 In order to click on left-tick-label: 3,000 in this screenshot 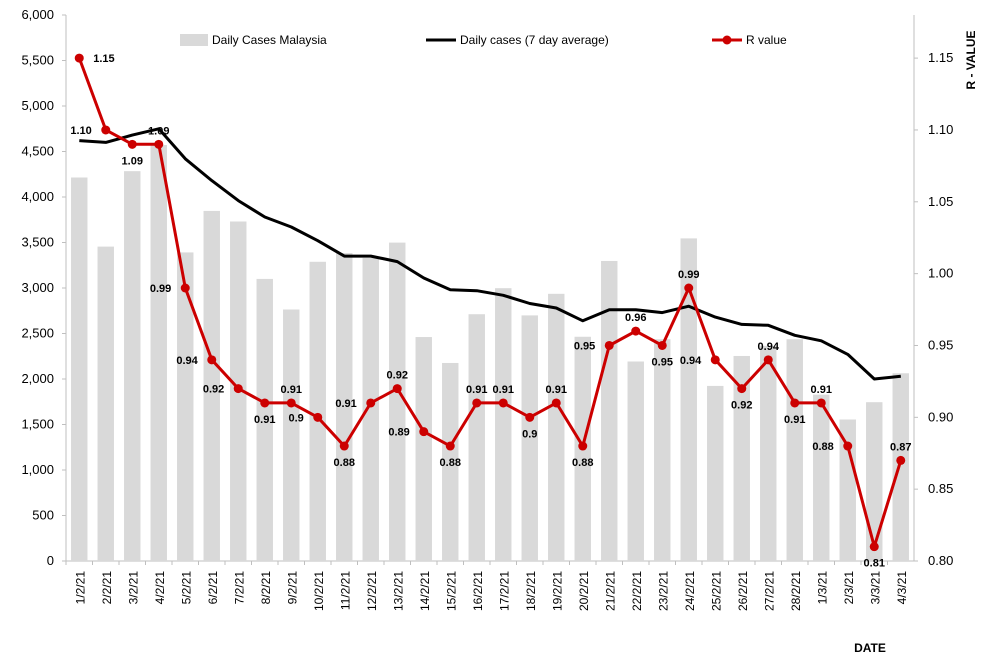, I will do `click(37, 287)`.